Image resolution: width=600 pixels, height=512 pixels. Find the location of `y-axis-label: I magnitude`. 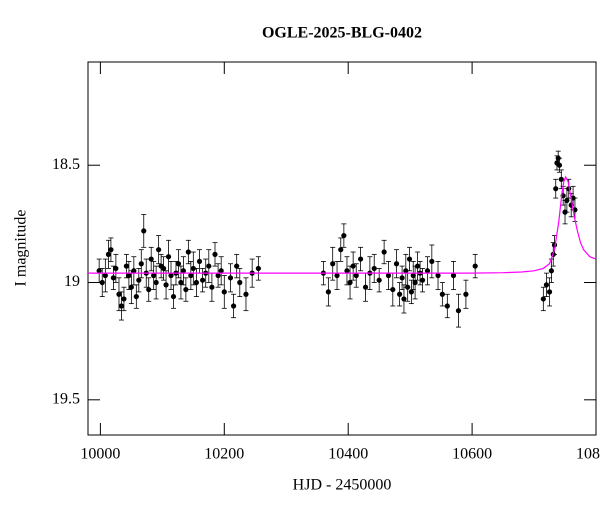

y-axis-label: I magnitude is located at coordinates (21, 248).